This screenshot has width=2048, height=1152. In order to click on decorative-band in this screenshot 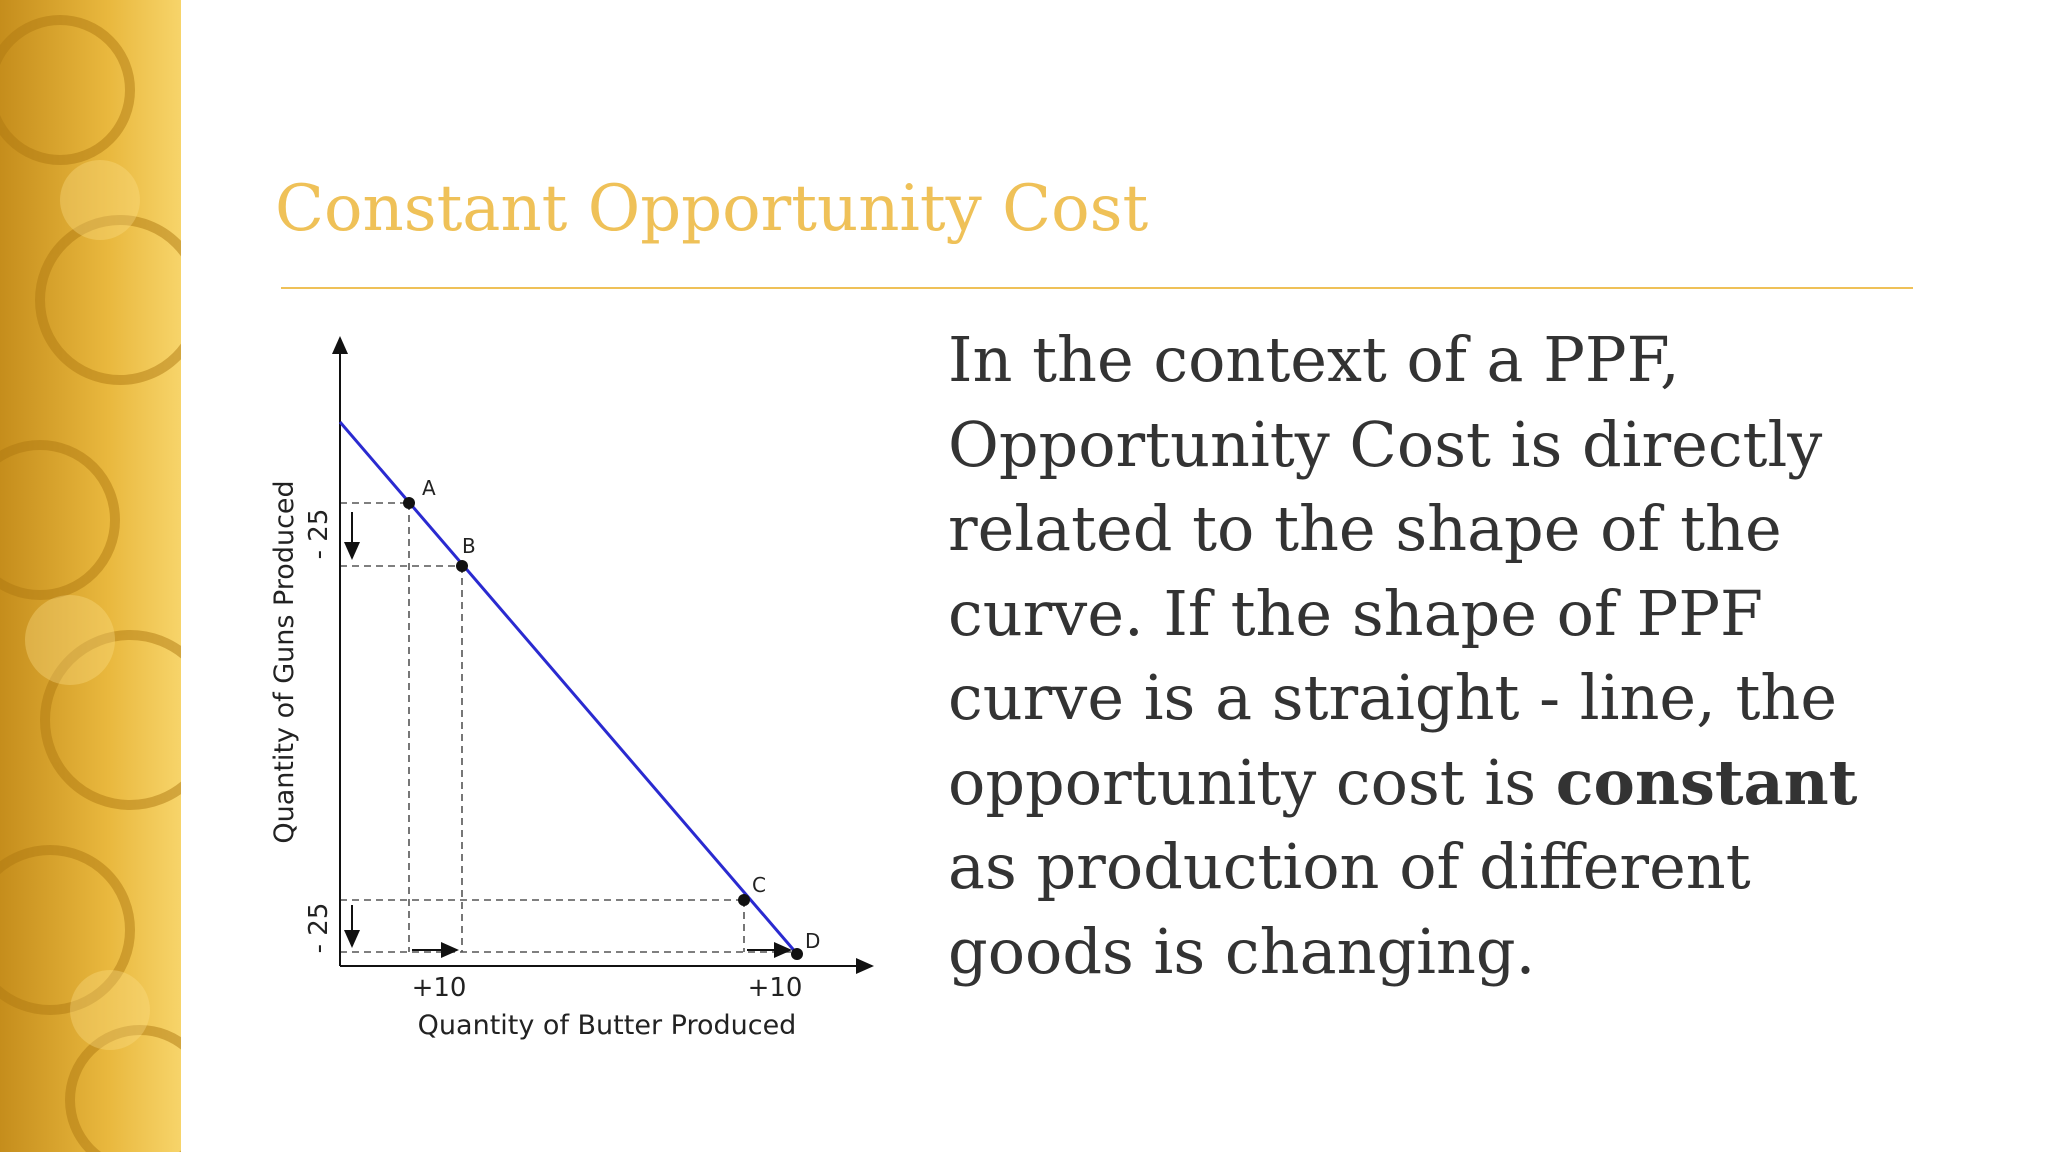, I will do `click(90, 576)`.